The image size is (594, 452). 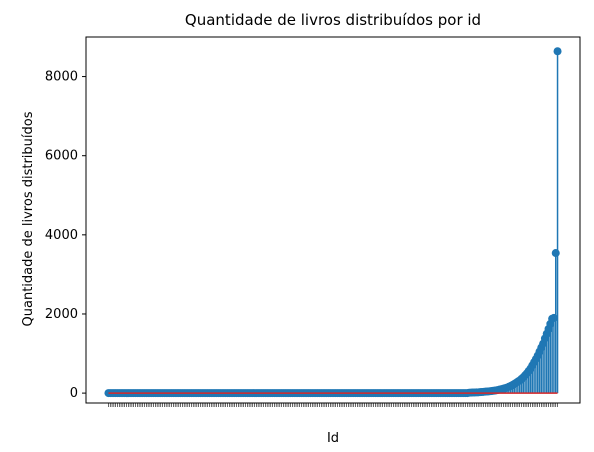 I want to click on y-tick-label: 8000, so click(x=61, y=77).